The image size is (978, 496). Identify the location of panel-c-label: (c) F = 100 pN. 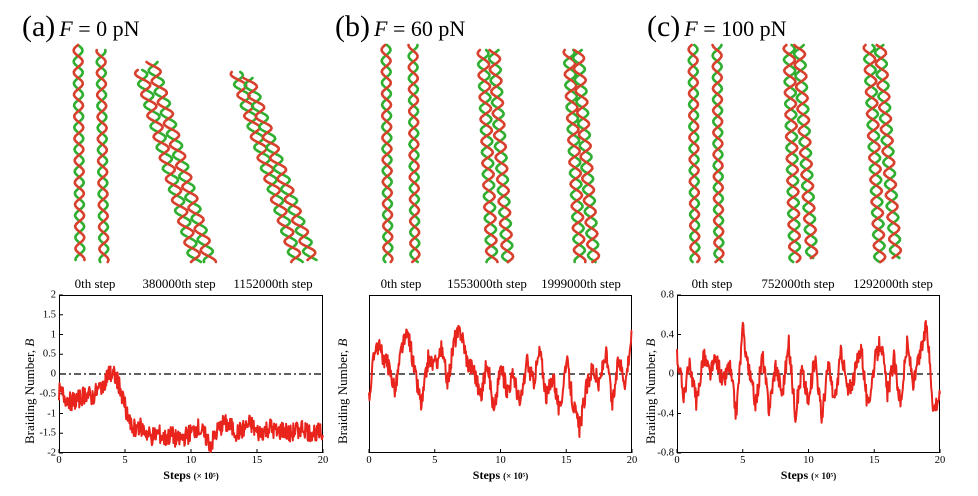
(717, 28).